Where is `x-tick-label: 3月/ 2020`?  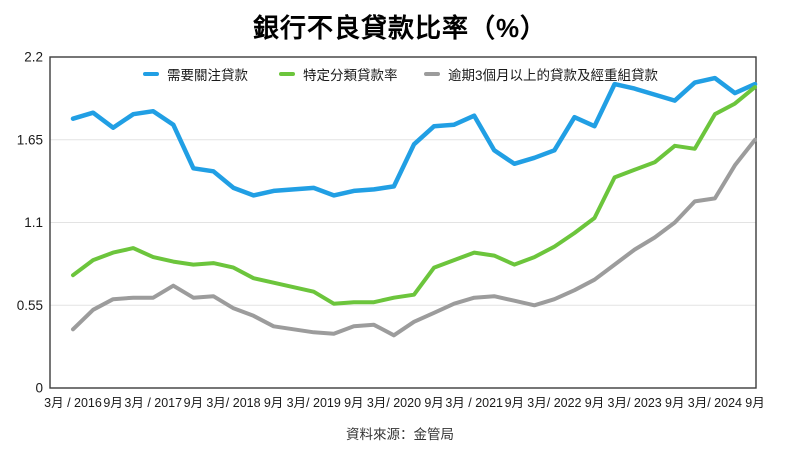
x-tick-label: 3月/ 2020 is located at coordinates (394, 403).